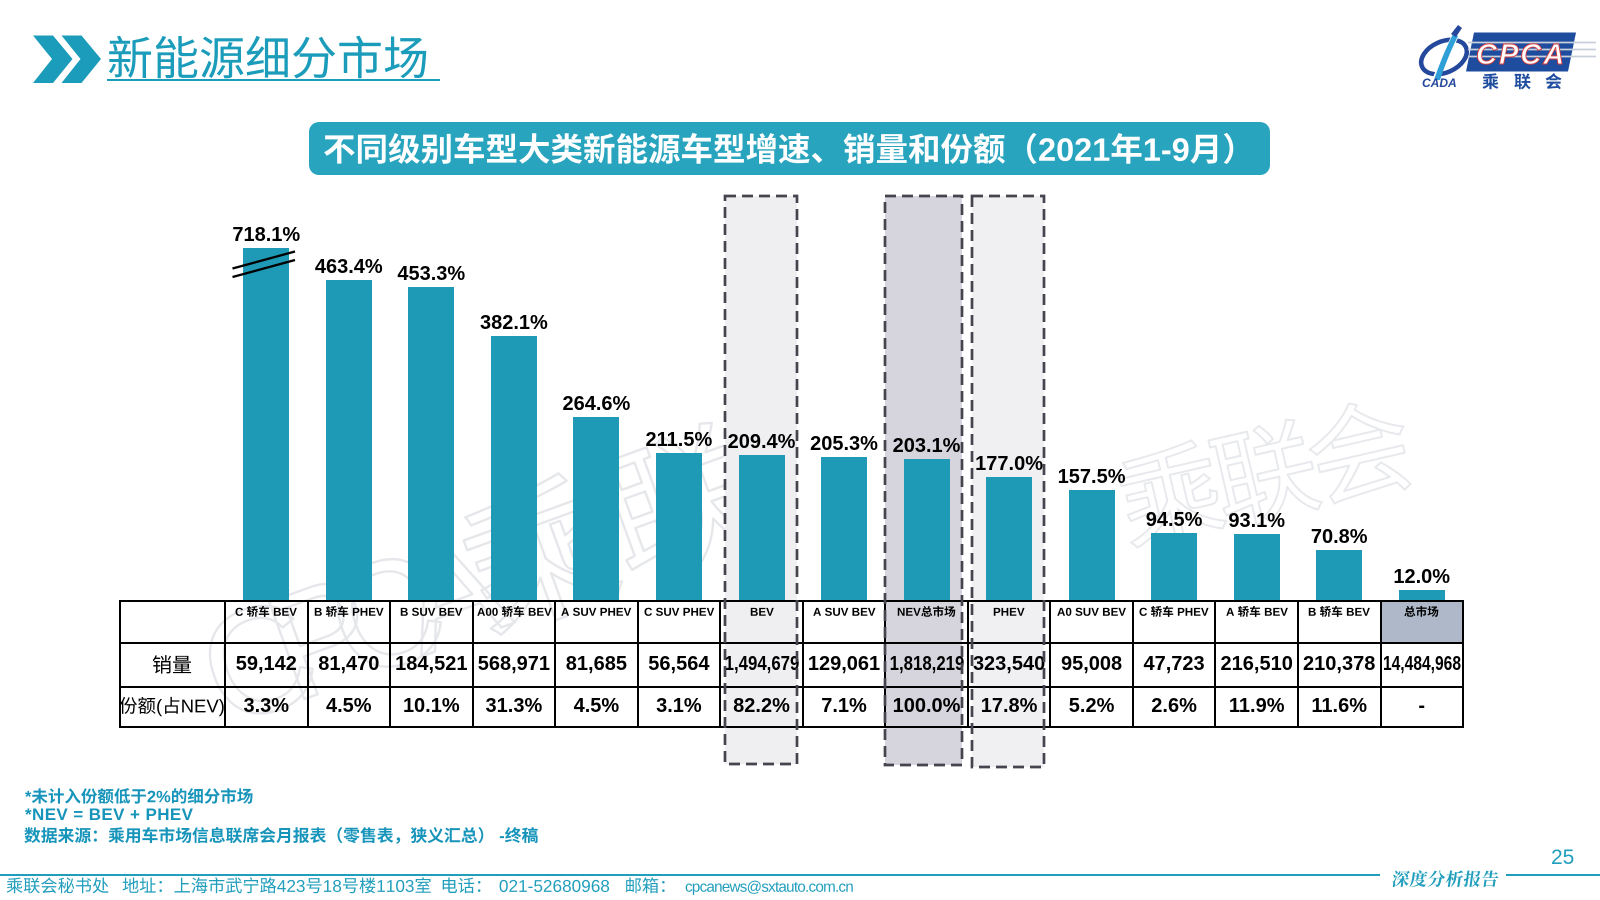 The image size is (1600, 900). Describe the element at coordinates (1521, 55) in the screenshot. I see `svg-text: CPCA` at that location.